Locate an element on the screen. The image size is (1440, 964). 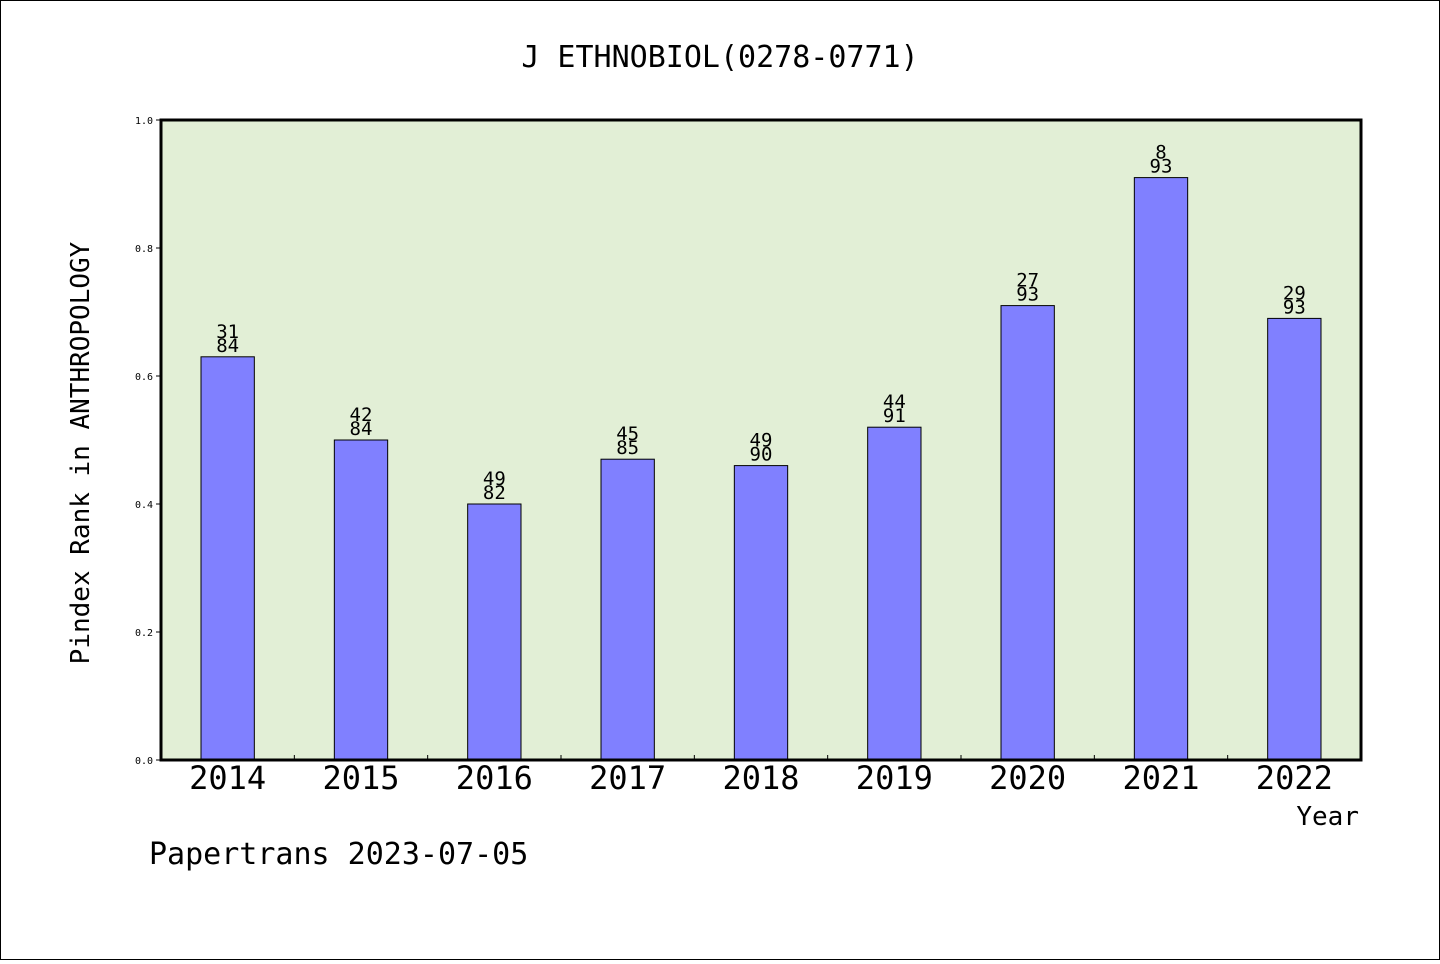
y-tick-label-0.8: 0.8 is located at coordinates (144, 249).